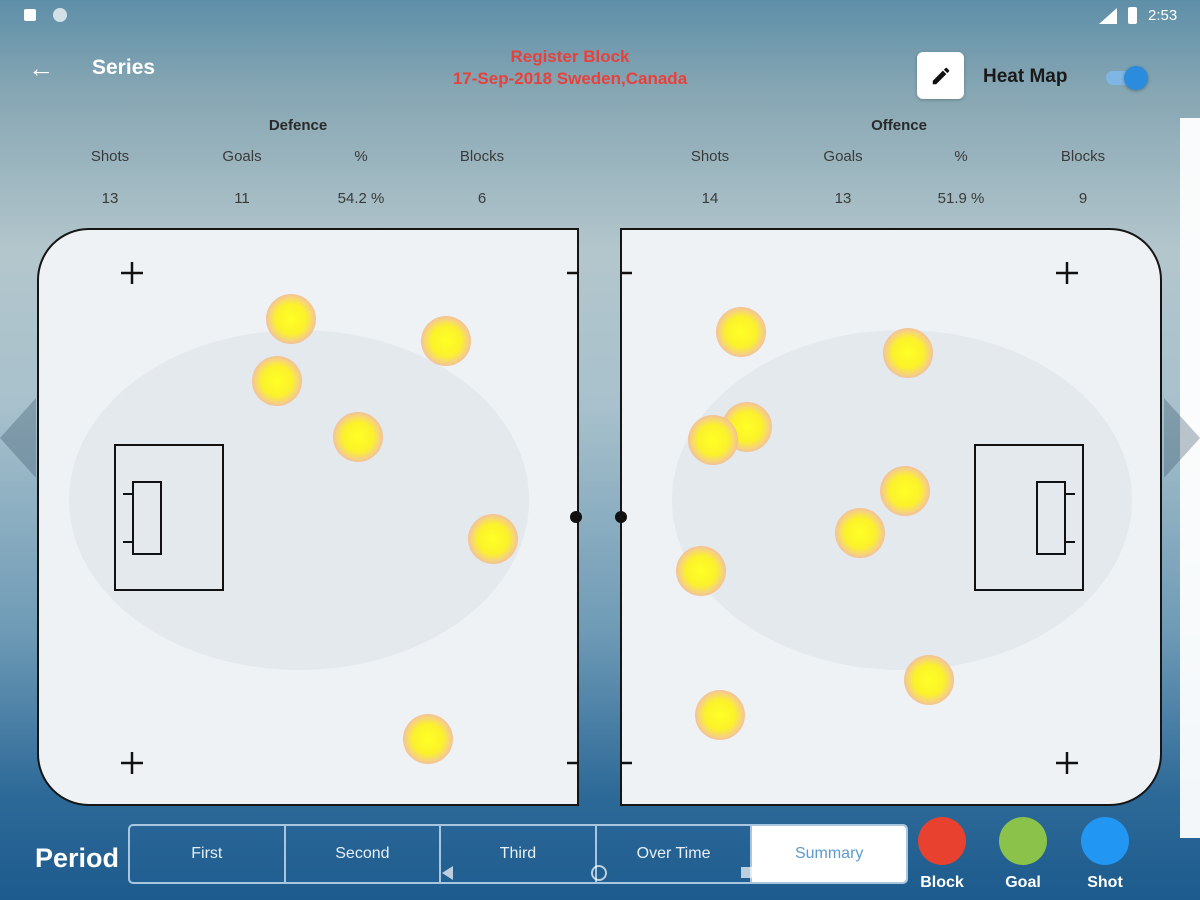 The image size is (1200, 900). What do you see at coordinates (242, 156) in the screenshot?
I see `defence-col-goals: Goals` at bounding box center [242, 156].